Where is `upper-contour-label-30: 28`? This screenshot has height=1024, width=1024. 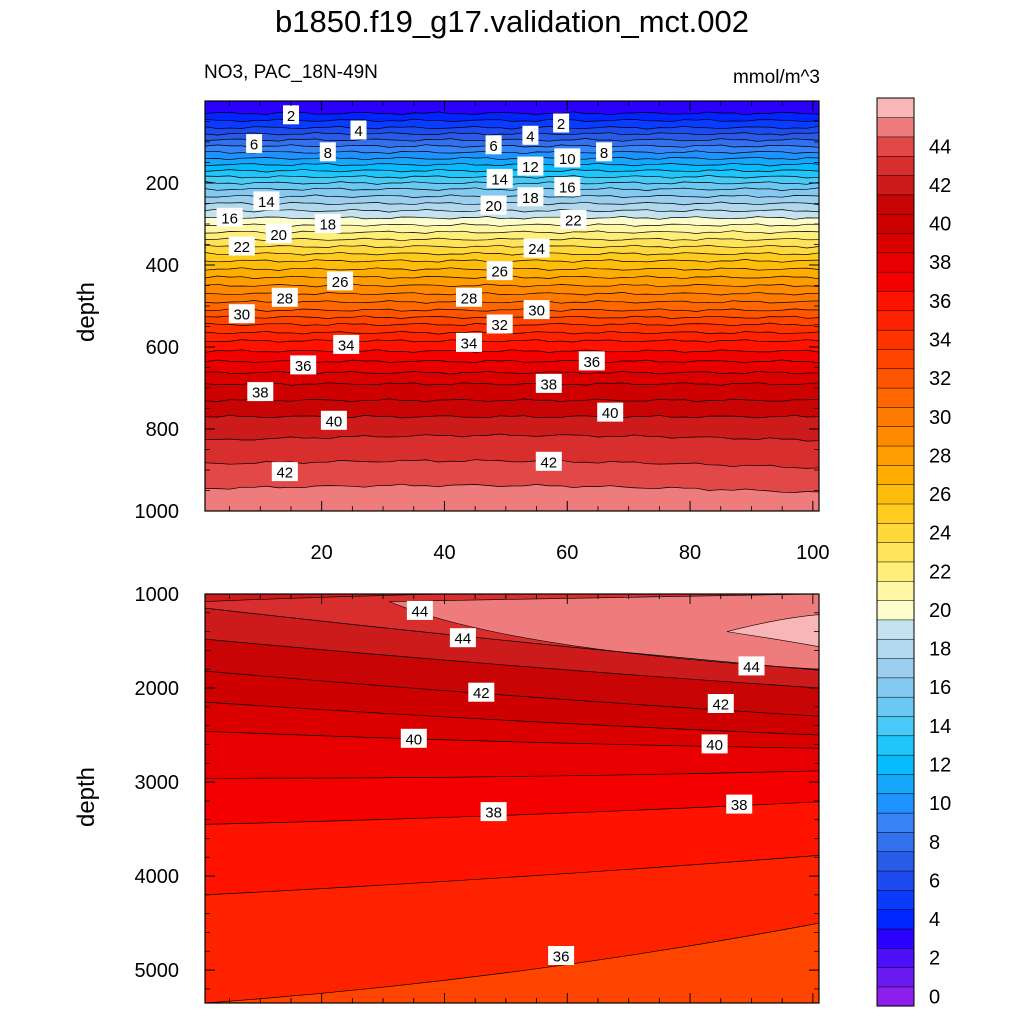 upper-contour-label-30: 28 is located at coordinates (469, 297).